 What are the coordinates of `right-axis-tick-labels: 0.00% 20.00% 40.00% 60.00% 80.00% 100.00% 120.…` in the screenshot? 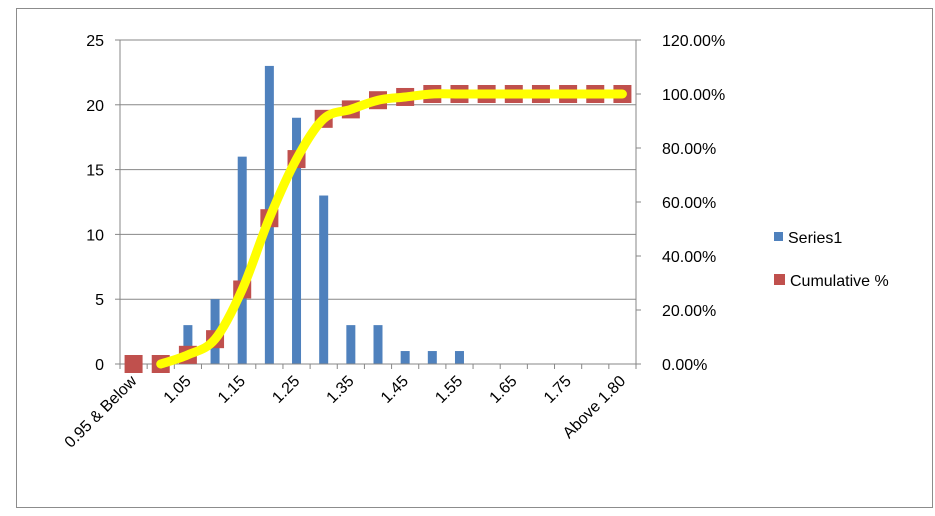 It's located at (693, 203).